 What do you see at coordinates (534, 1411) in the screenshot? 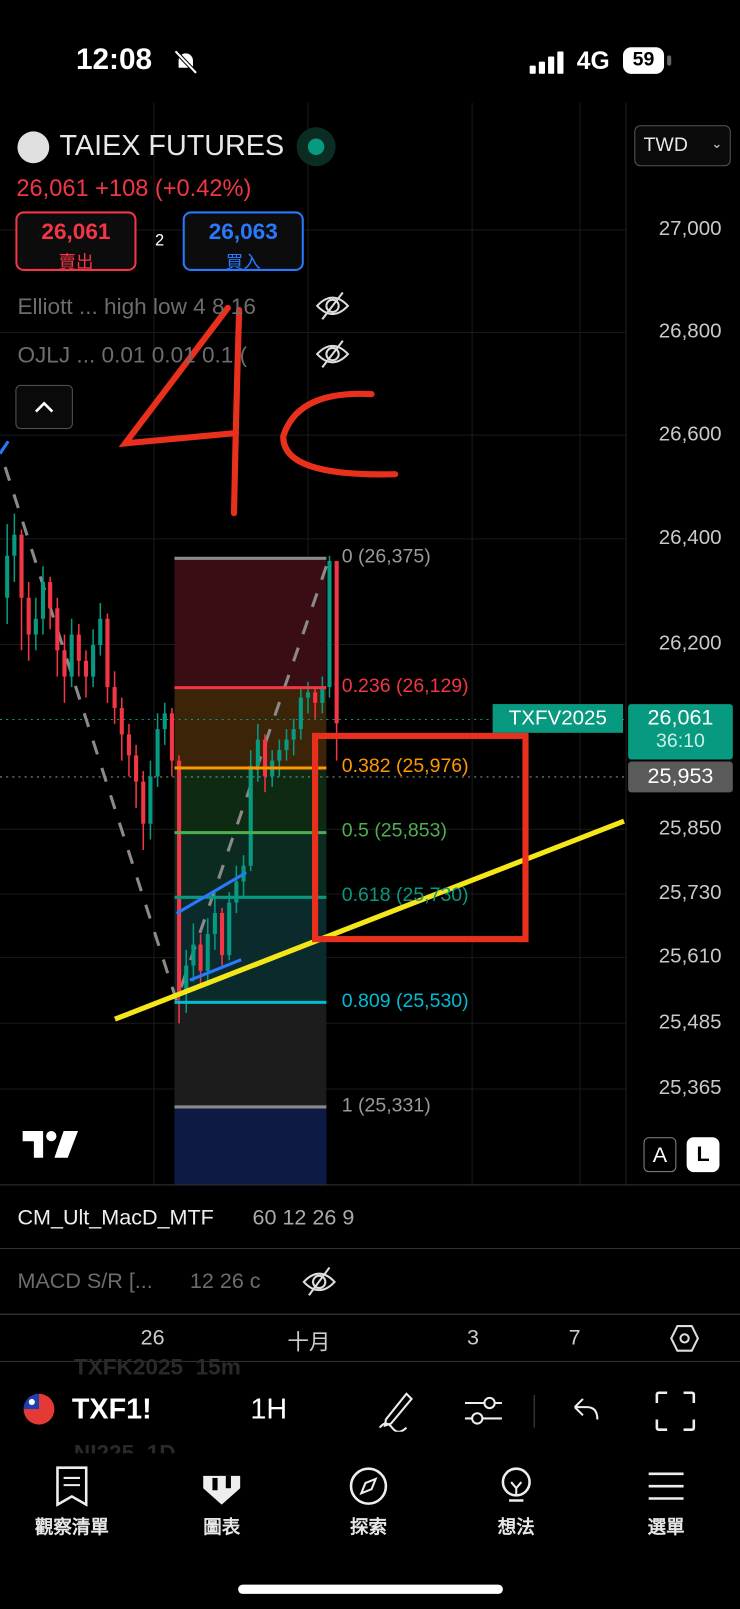
I see `toolbar-divider` at bounding box center [534, 1411].